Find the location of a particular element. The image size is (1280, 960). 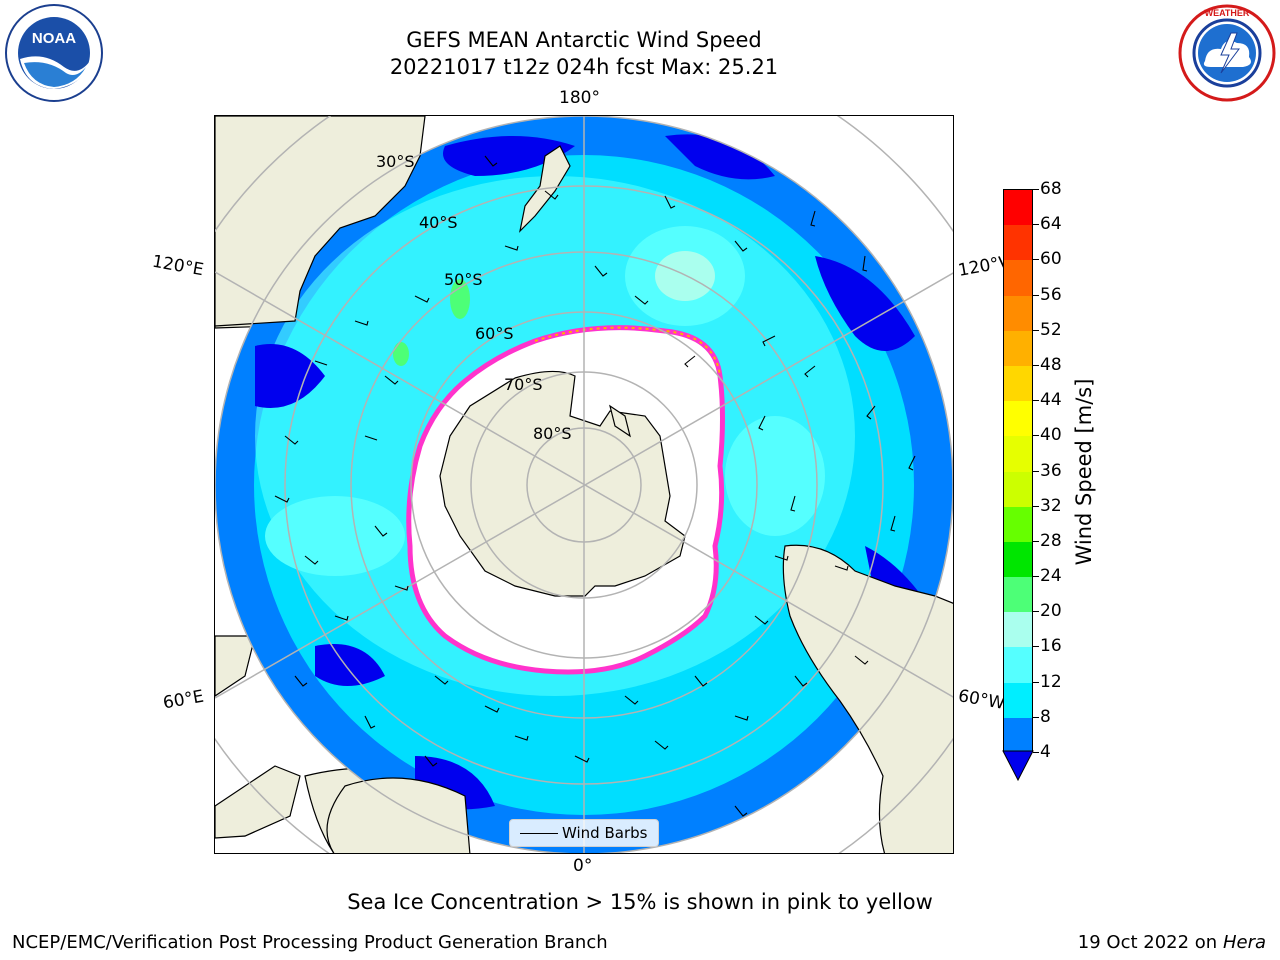

colorbar-tick-label: 8 is located at coordinates (1045, 716).